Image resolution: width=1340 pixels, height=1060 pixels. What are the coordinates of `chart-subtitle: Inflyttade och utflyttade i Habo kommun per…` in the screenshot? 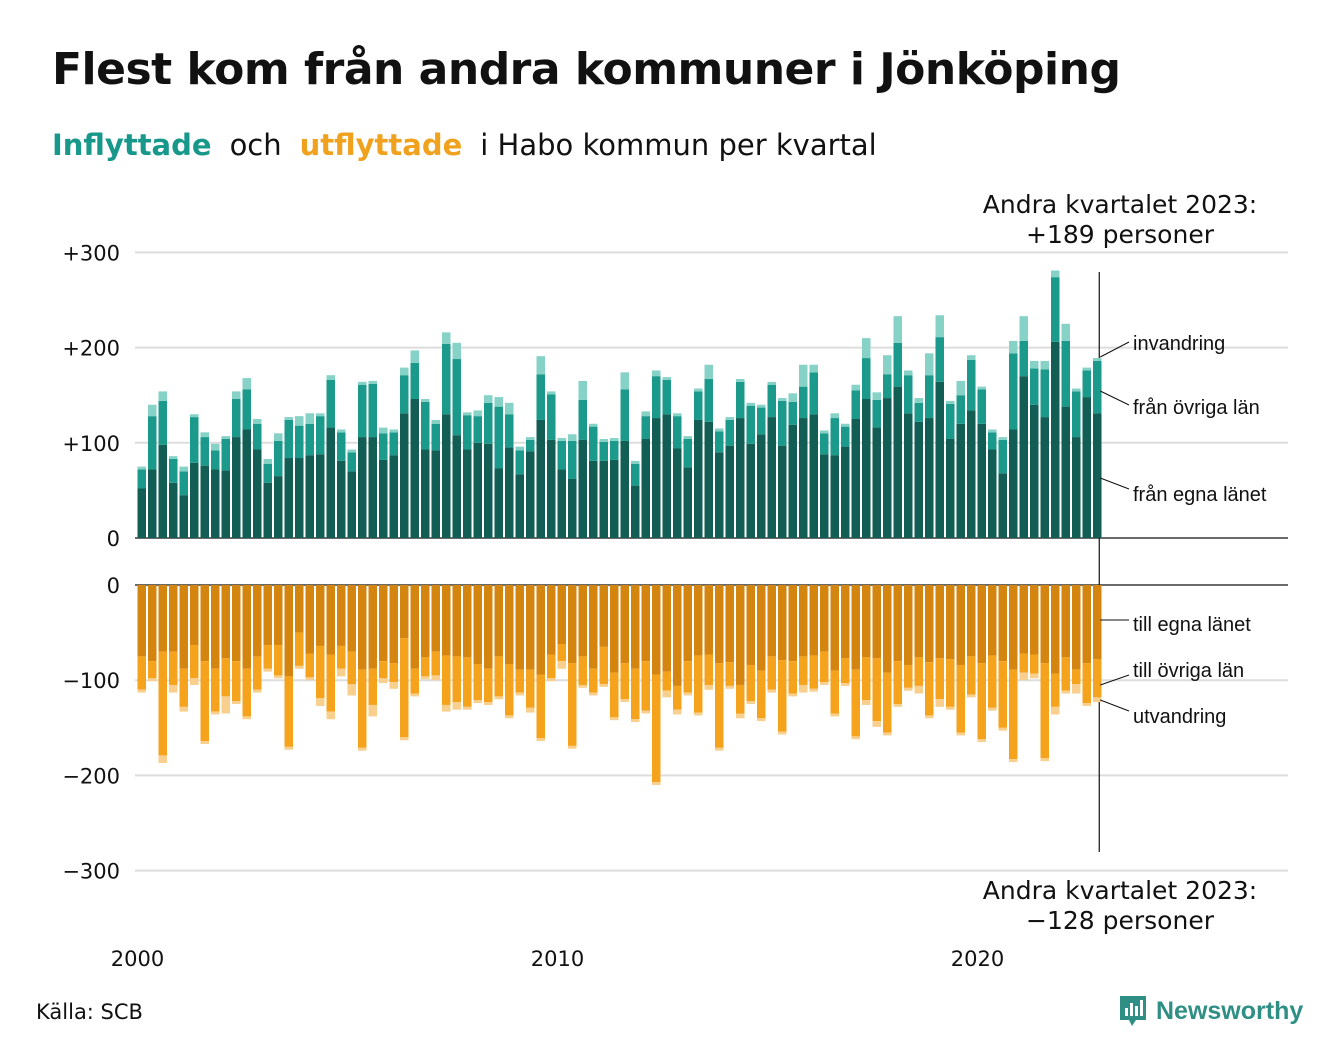 It's located at (473, 145).